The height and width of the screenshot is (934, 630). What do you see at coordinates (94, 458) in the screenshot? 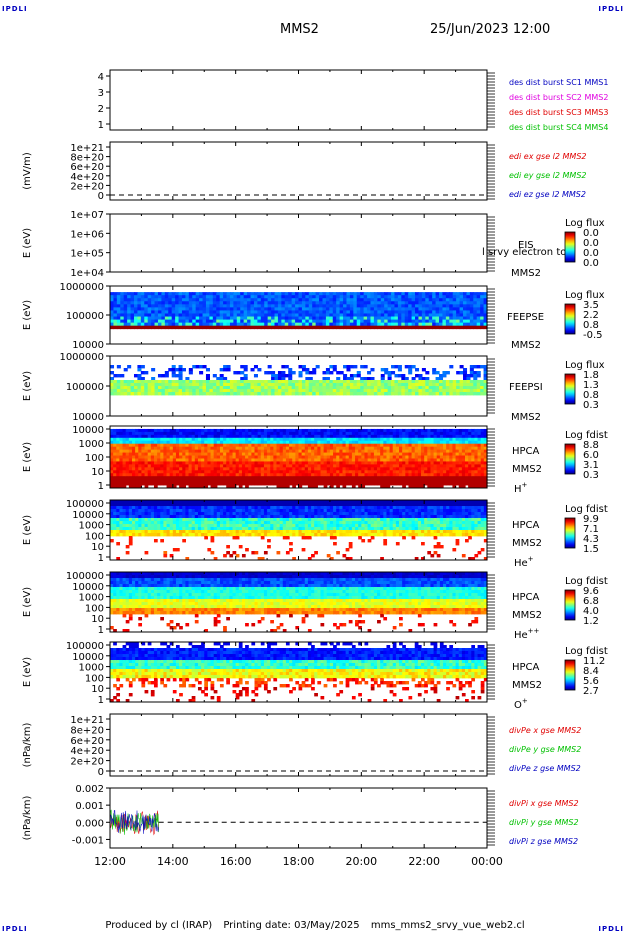
I see `hpca-h-y-tick-label: 100` at bounding box center [94, 458].